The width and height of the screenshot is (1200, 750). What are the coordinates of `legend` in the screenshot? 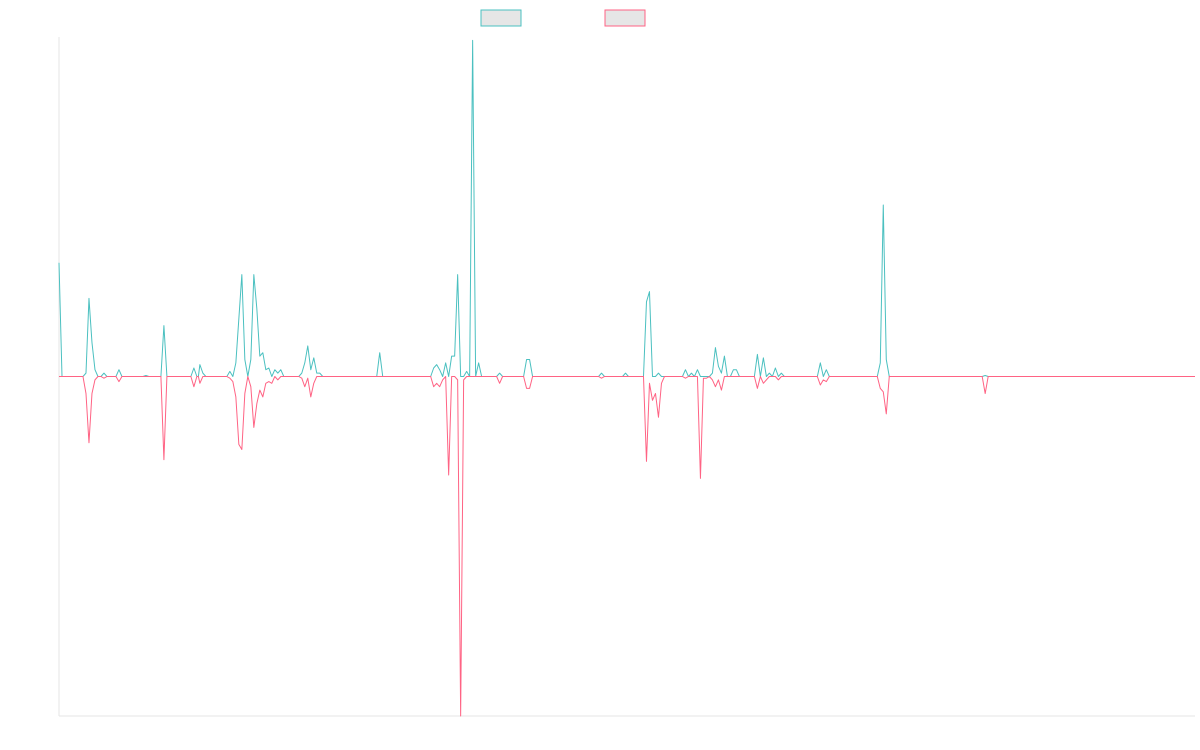 It's located at (563, 18).